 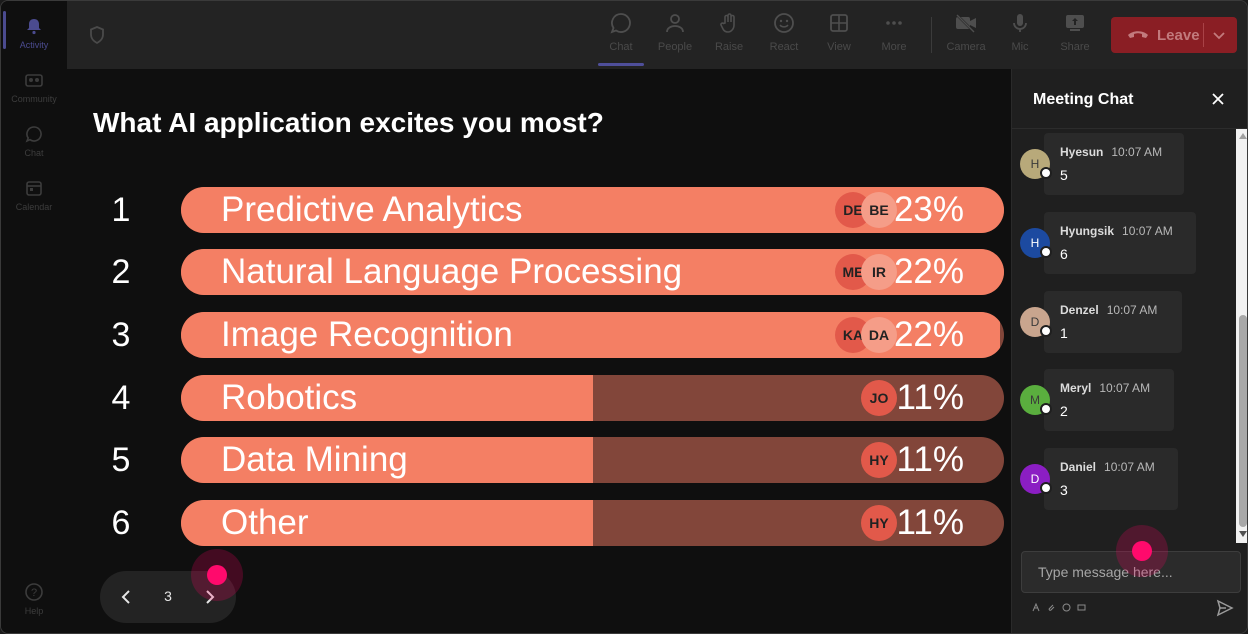 I want to click on rail-item-calendar: Calendar, so click(x=34, y=195).